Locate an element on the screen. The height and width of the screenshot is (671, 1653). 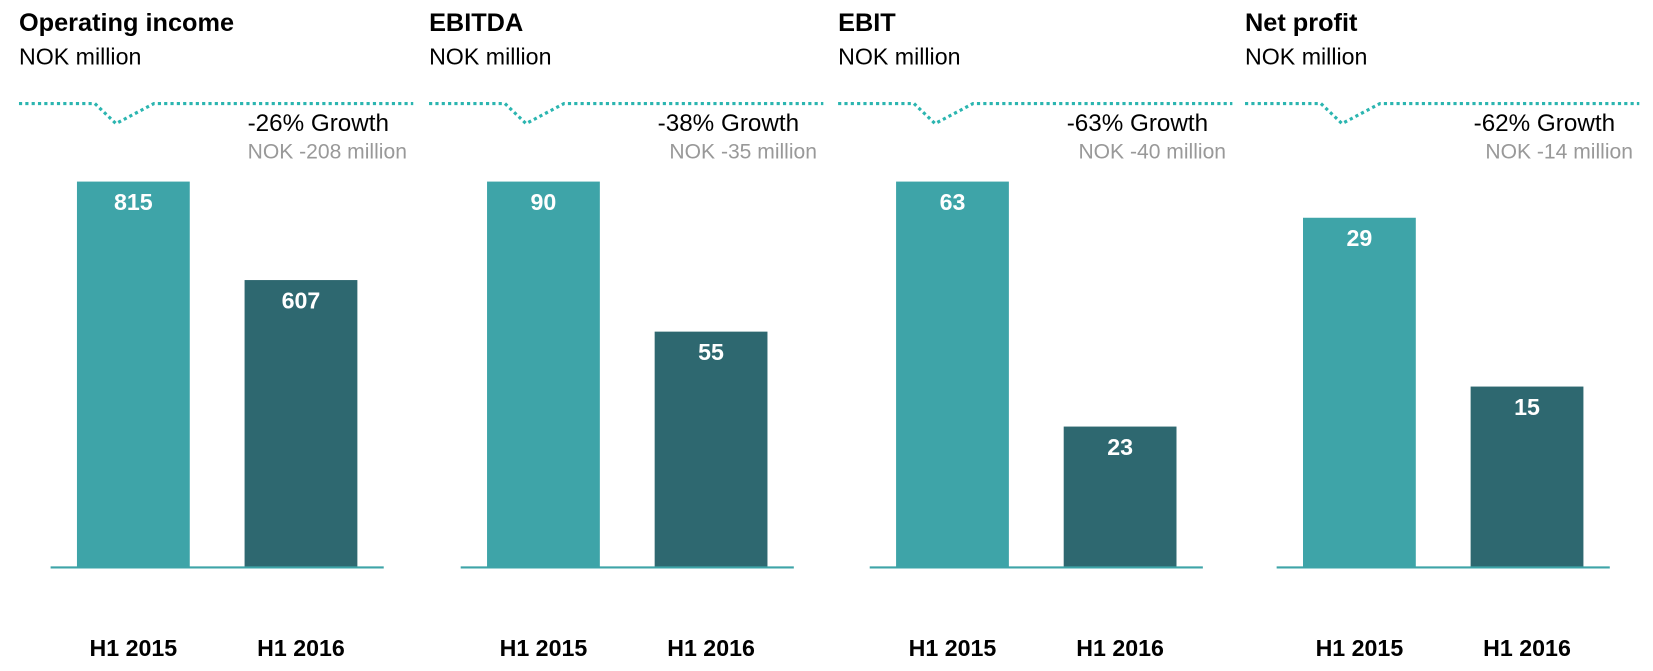
growth-subannotation: NOK -35 million is located at coordinates (743, 151).